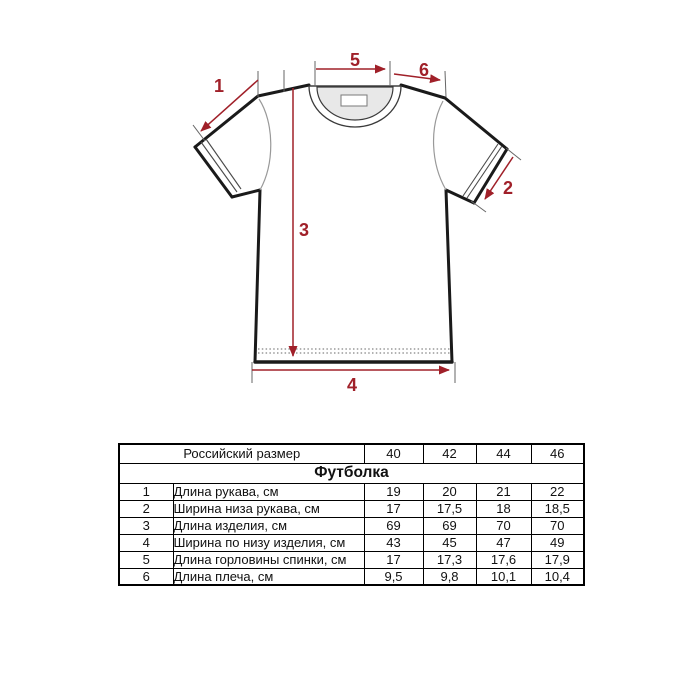 The image size is (700, 700). Describe the element at coordinates (503, 508) in the screenshot. I see `row-value: 18` at that location.